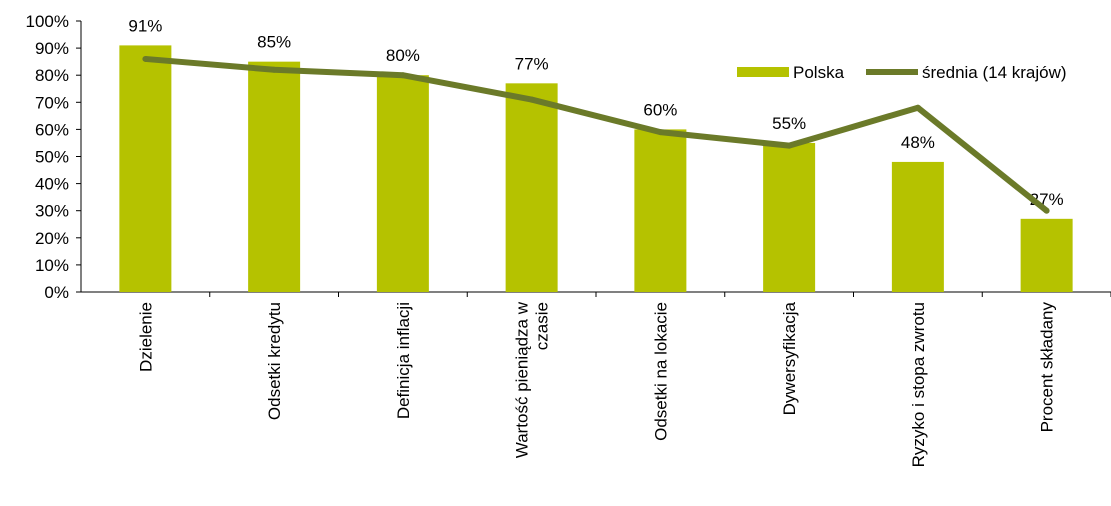 This screenshot has width=1111, height=506. What do you see at coordinates (902, 72) in the screenshot?
I see `legend: Polska średnia (14 krajów)` at bounding box center [902, 72].